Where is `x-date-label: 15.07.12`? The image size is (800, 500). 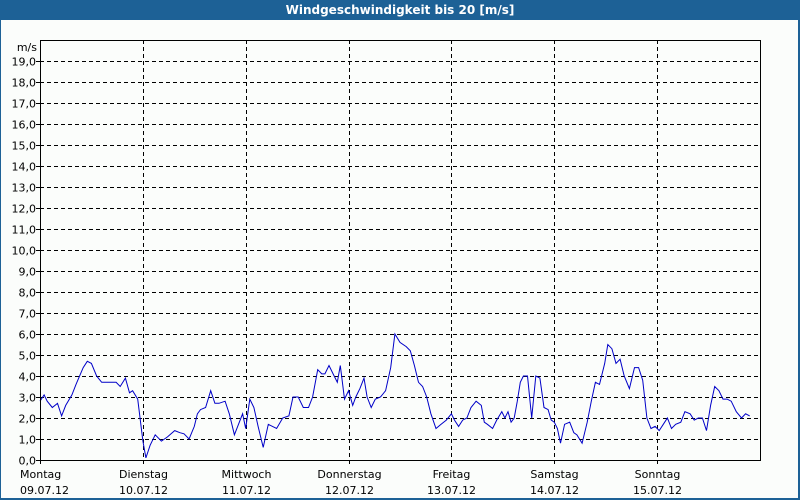 x-date-label: 15.07.12 is located at coordinates (657, 490).